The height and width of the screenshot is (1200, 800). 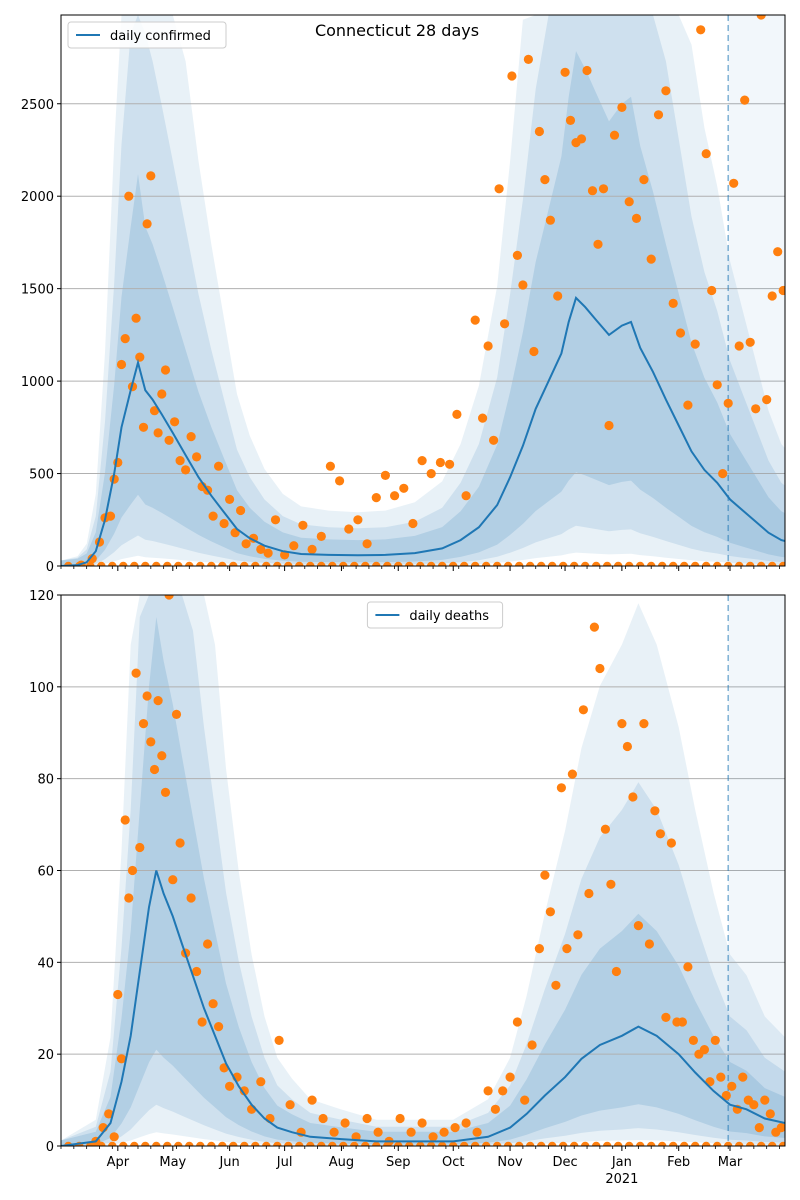 I want to click on confirmed-ytick-label: 2500, so click(x=37, y=105).